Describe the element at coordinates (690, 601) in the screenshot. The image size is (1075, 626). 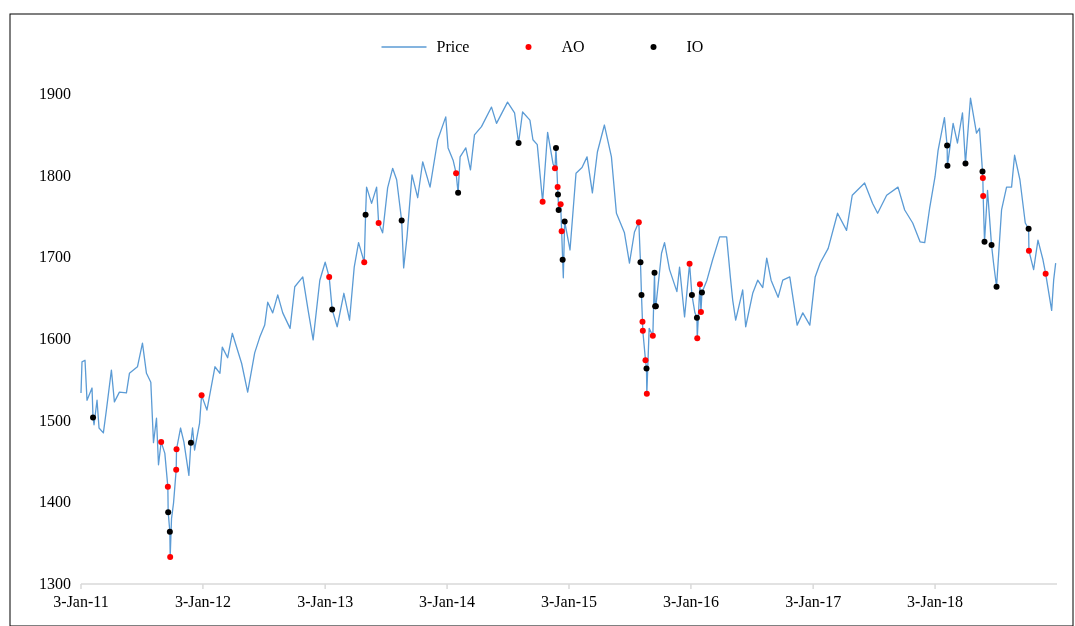
I see `x-tick-label: 3-Jan-16` at that location.